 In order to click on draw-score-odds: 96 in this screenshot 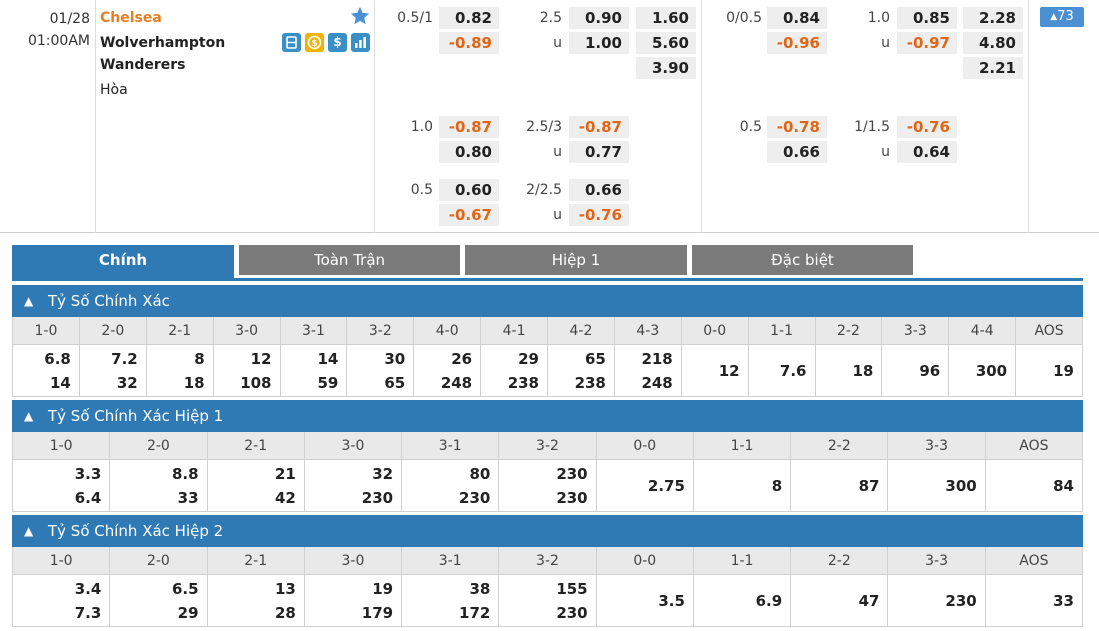, I will do `click(930, 371)`.